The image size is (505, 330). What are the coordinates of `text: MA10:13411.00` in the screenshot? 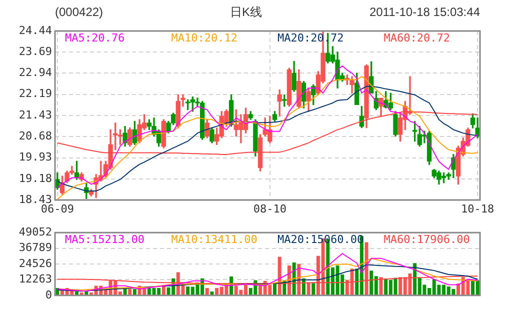 It's located at (214, 239).